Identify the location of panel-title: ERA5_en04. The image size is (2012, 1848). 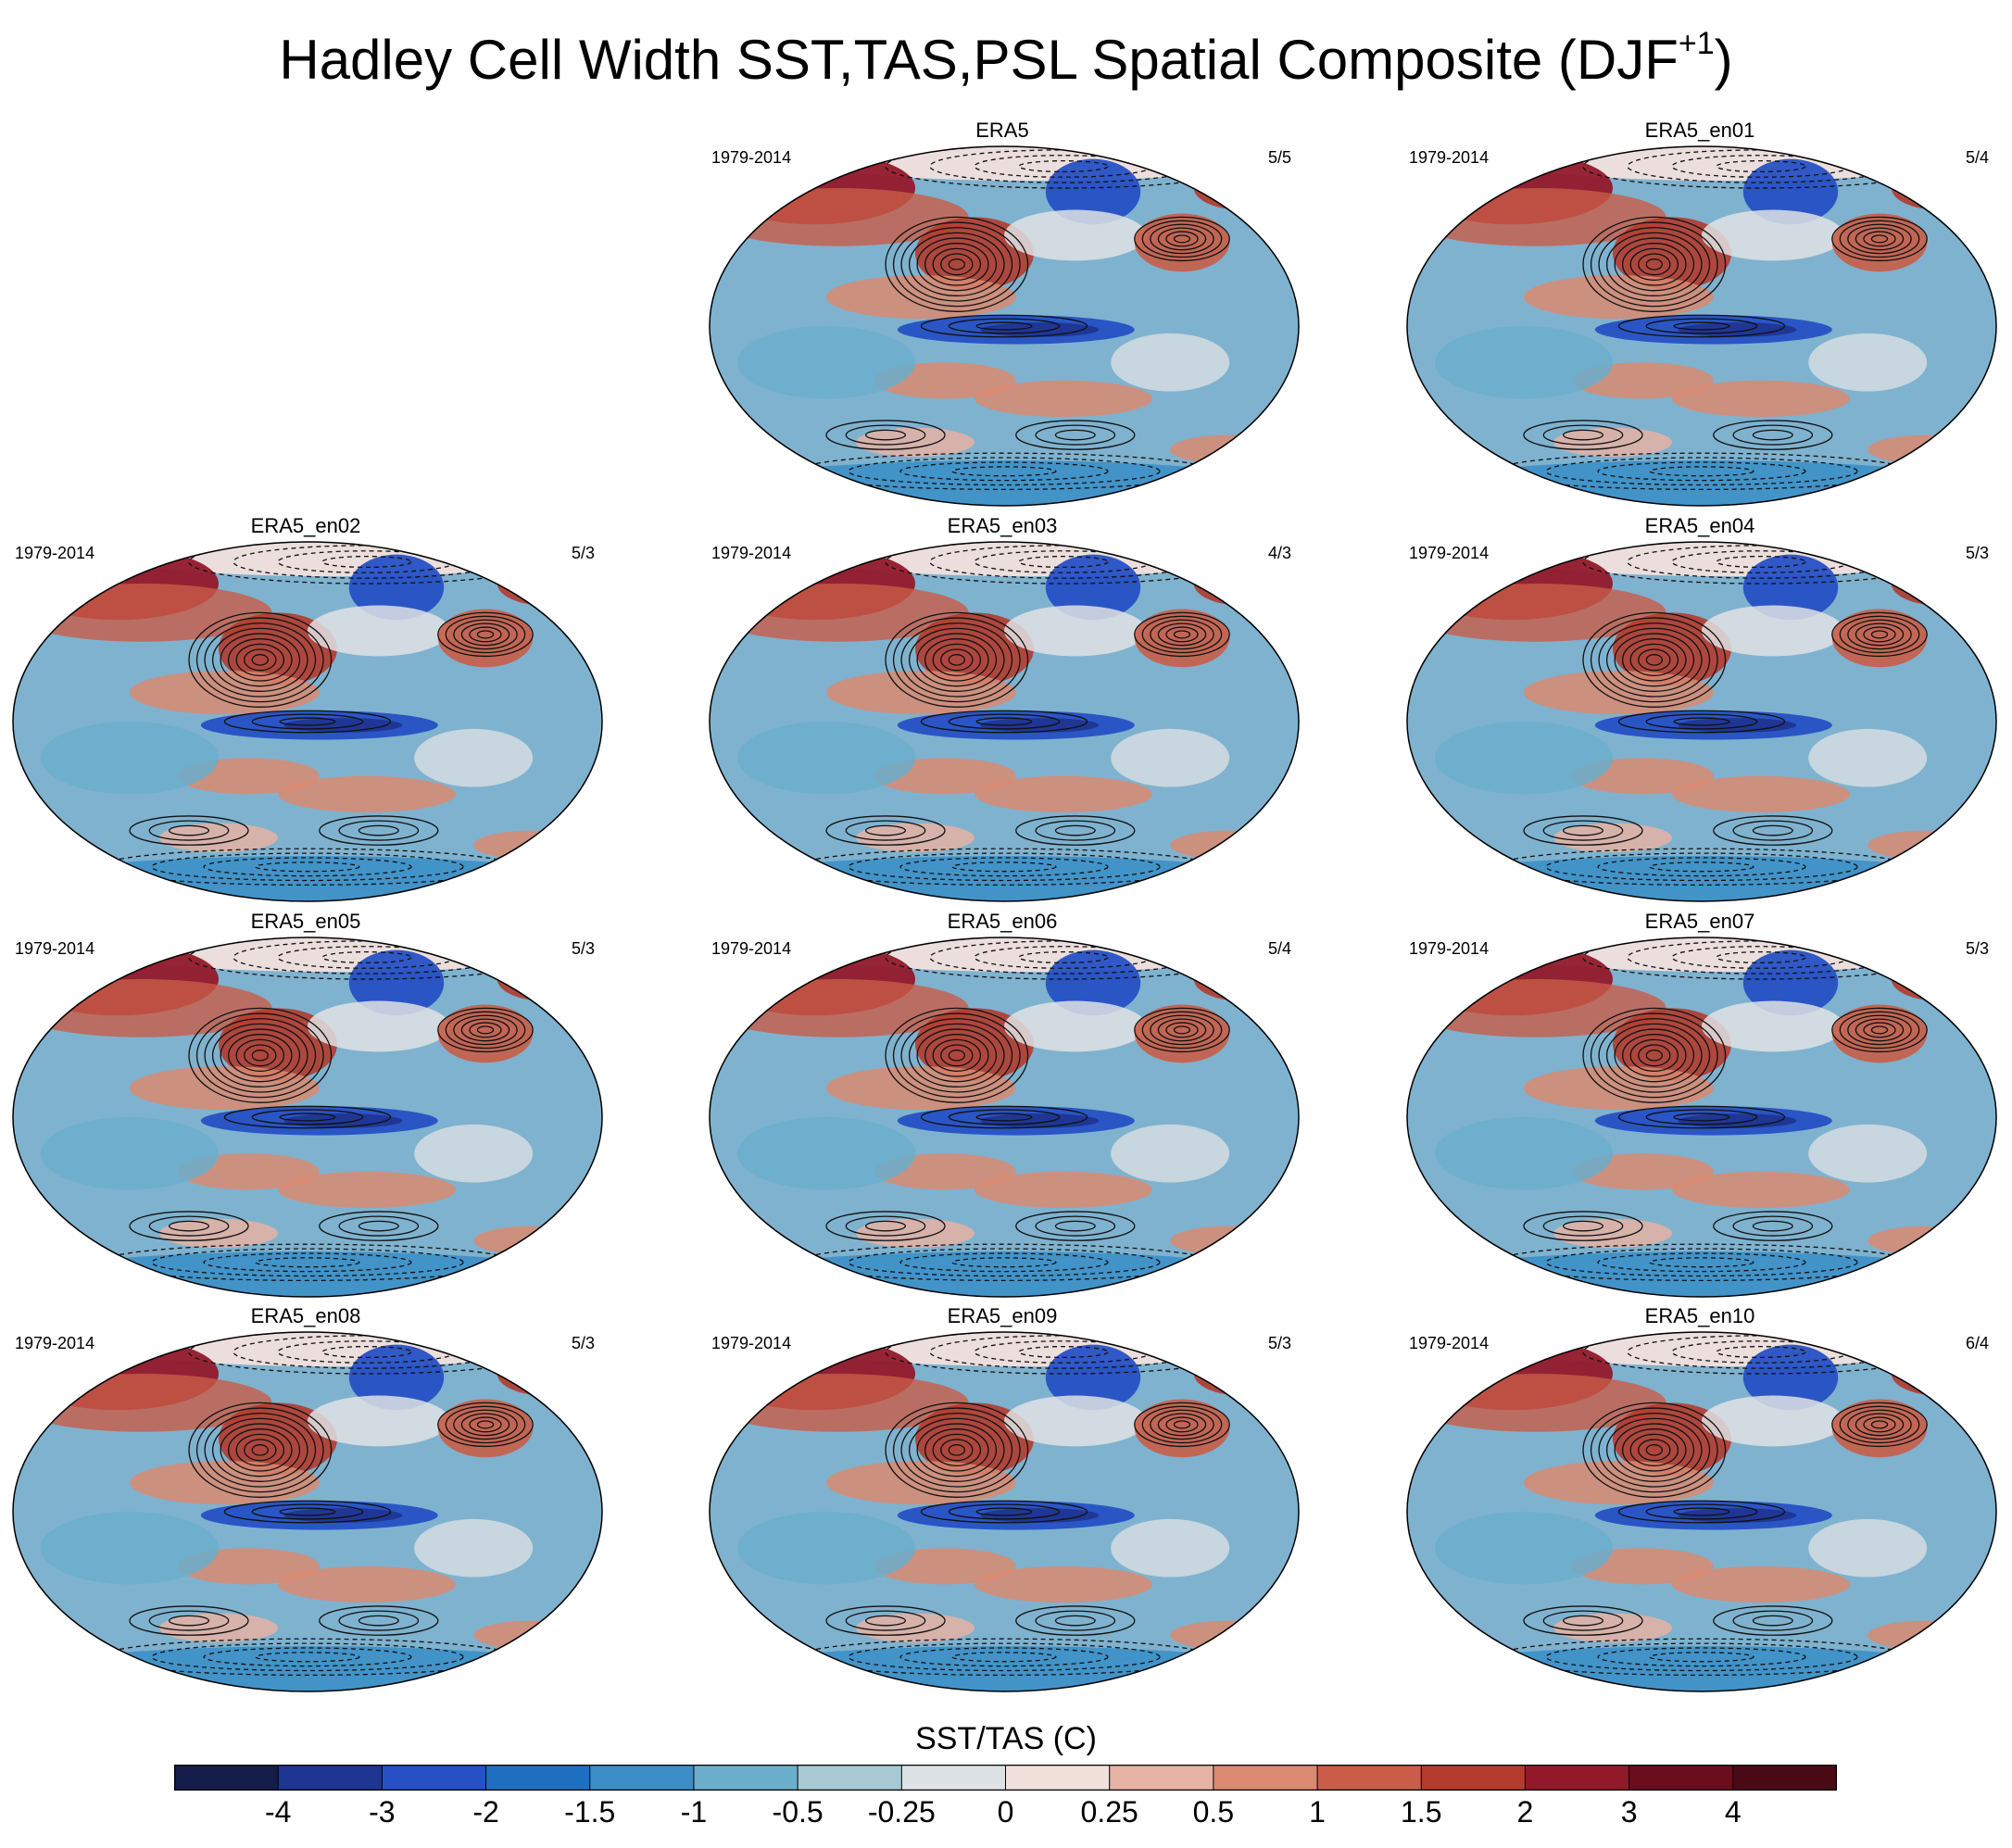
(1699, 525).